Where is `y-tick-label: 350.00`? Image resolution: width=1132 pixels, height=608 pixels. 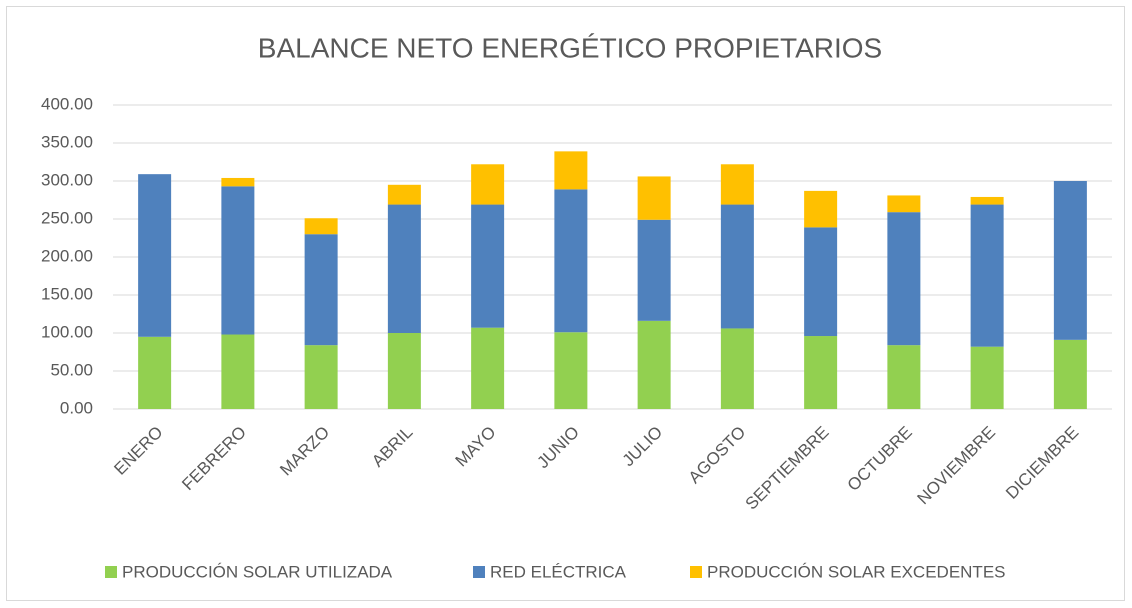
y-tick-label: 350.00 is located at coordinates (67, 141).